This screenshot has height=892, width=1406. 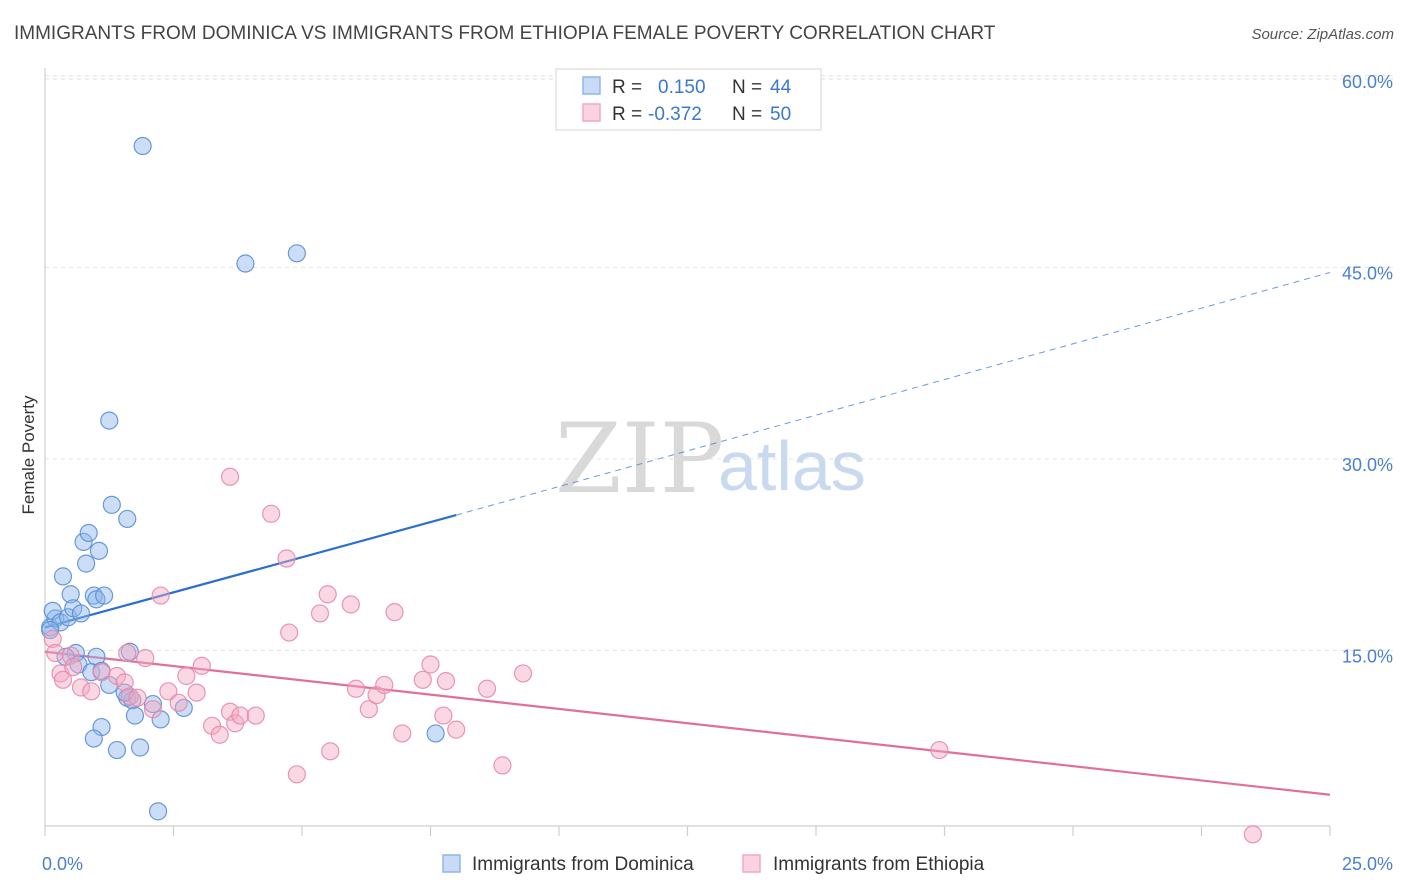 I want to click on trend-line-dominica, so click(x=250, y=571).